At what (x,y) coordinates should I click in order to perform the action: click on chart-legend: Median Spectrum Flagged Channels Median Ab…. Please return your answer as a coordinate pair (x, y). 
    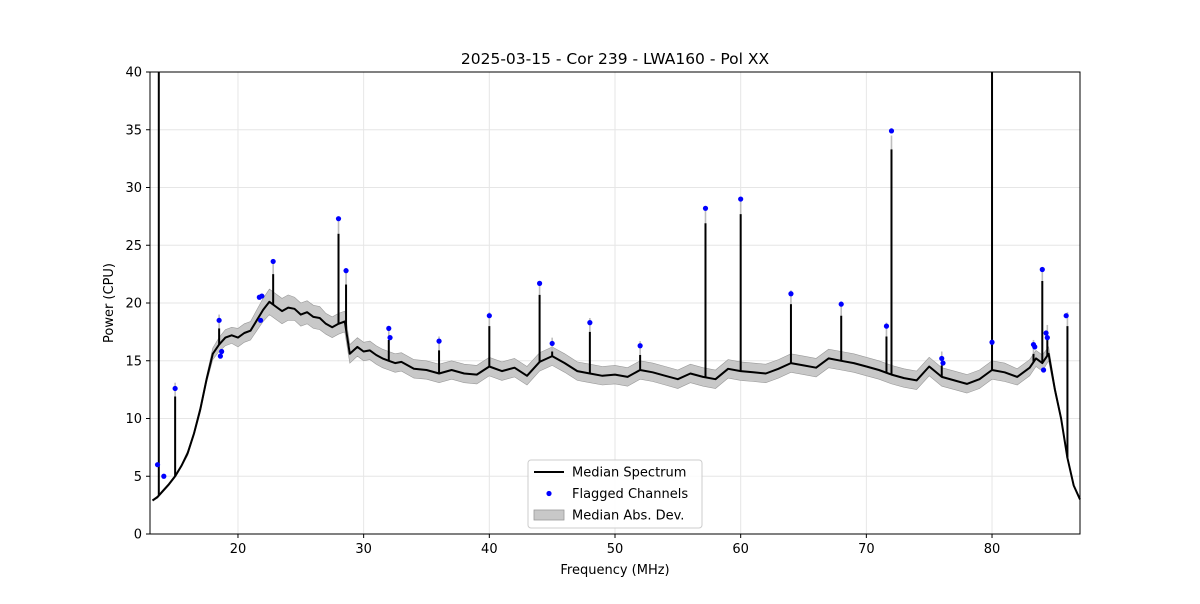
    Looking at the image, I should click on (615, 494).